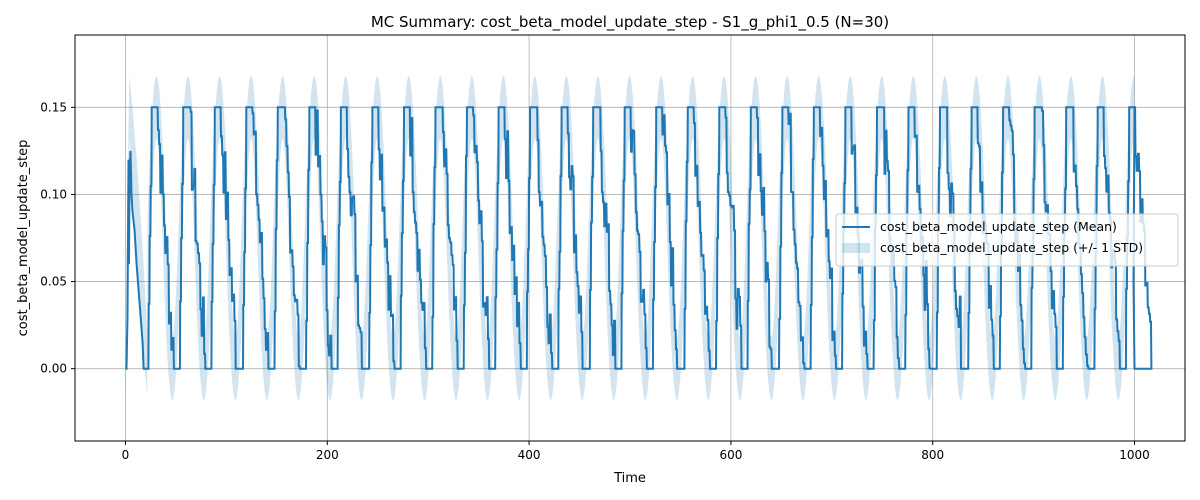 The width and height of the screenshot is (1200, 500). I want to click on x-tick-label: 1000, so click(1134, 455).